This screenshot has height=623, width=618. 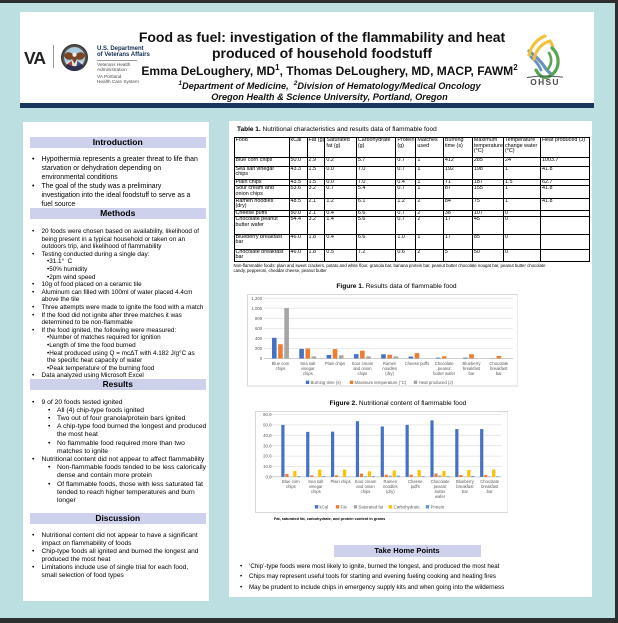 What do you see at coordinates (323, 506) in the screenshot?
I see `svg-text: kCal` at bounding box center [323, 506].